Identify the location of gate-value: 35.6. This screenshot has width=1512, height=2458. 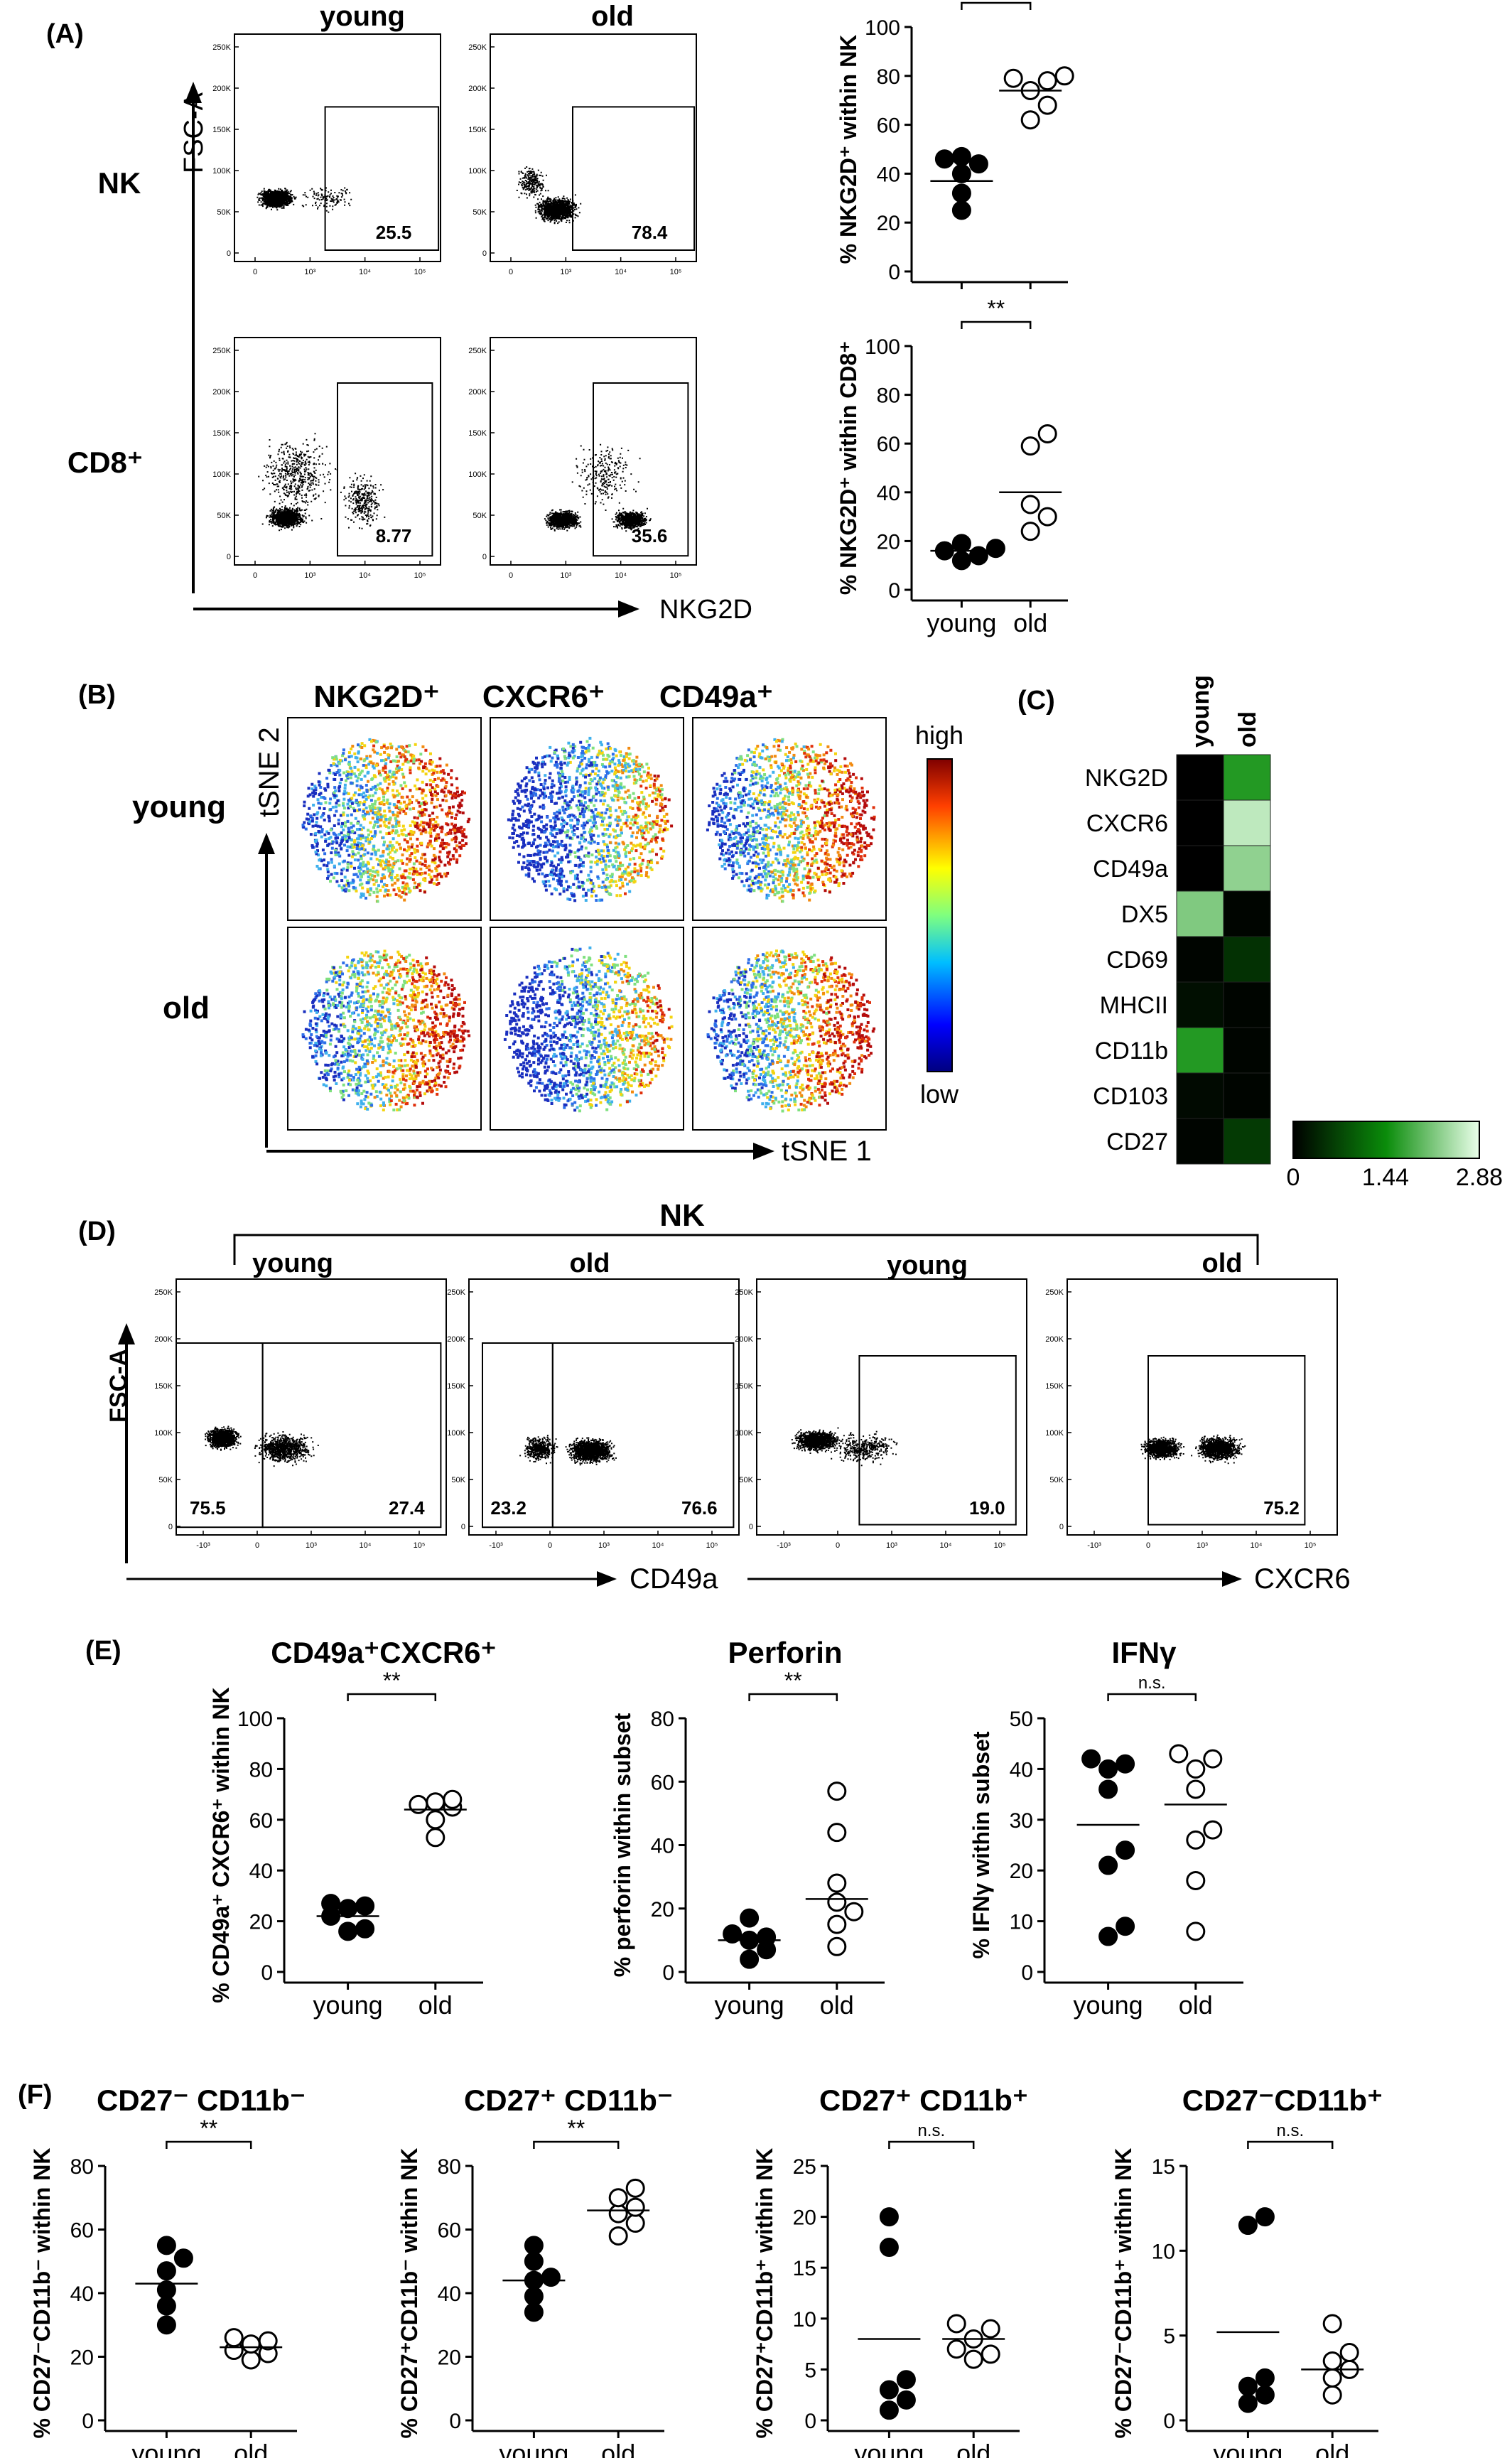
(650, 535).